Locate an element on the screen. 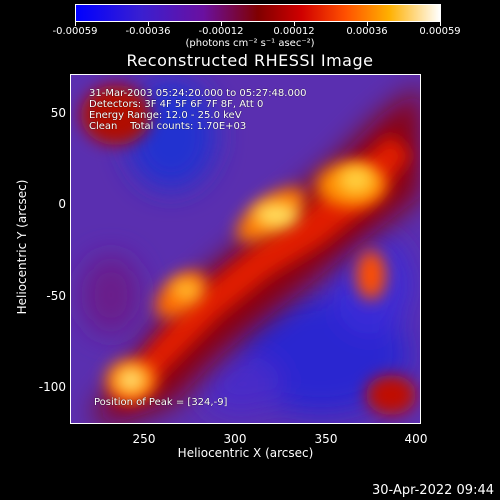 The image size is (500, 500). ytick-label: 0 is located at coordinates (62, 204).